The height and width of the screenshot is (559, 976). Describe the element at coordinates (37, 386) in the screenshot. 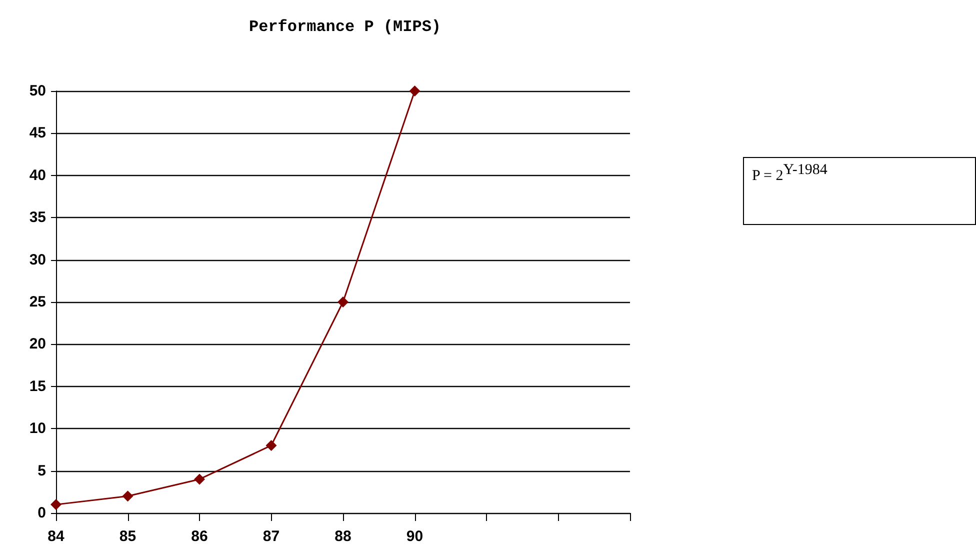

I see `y-tick-label: 15` at that location.